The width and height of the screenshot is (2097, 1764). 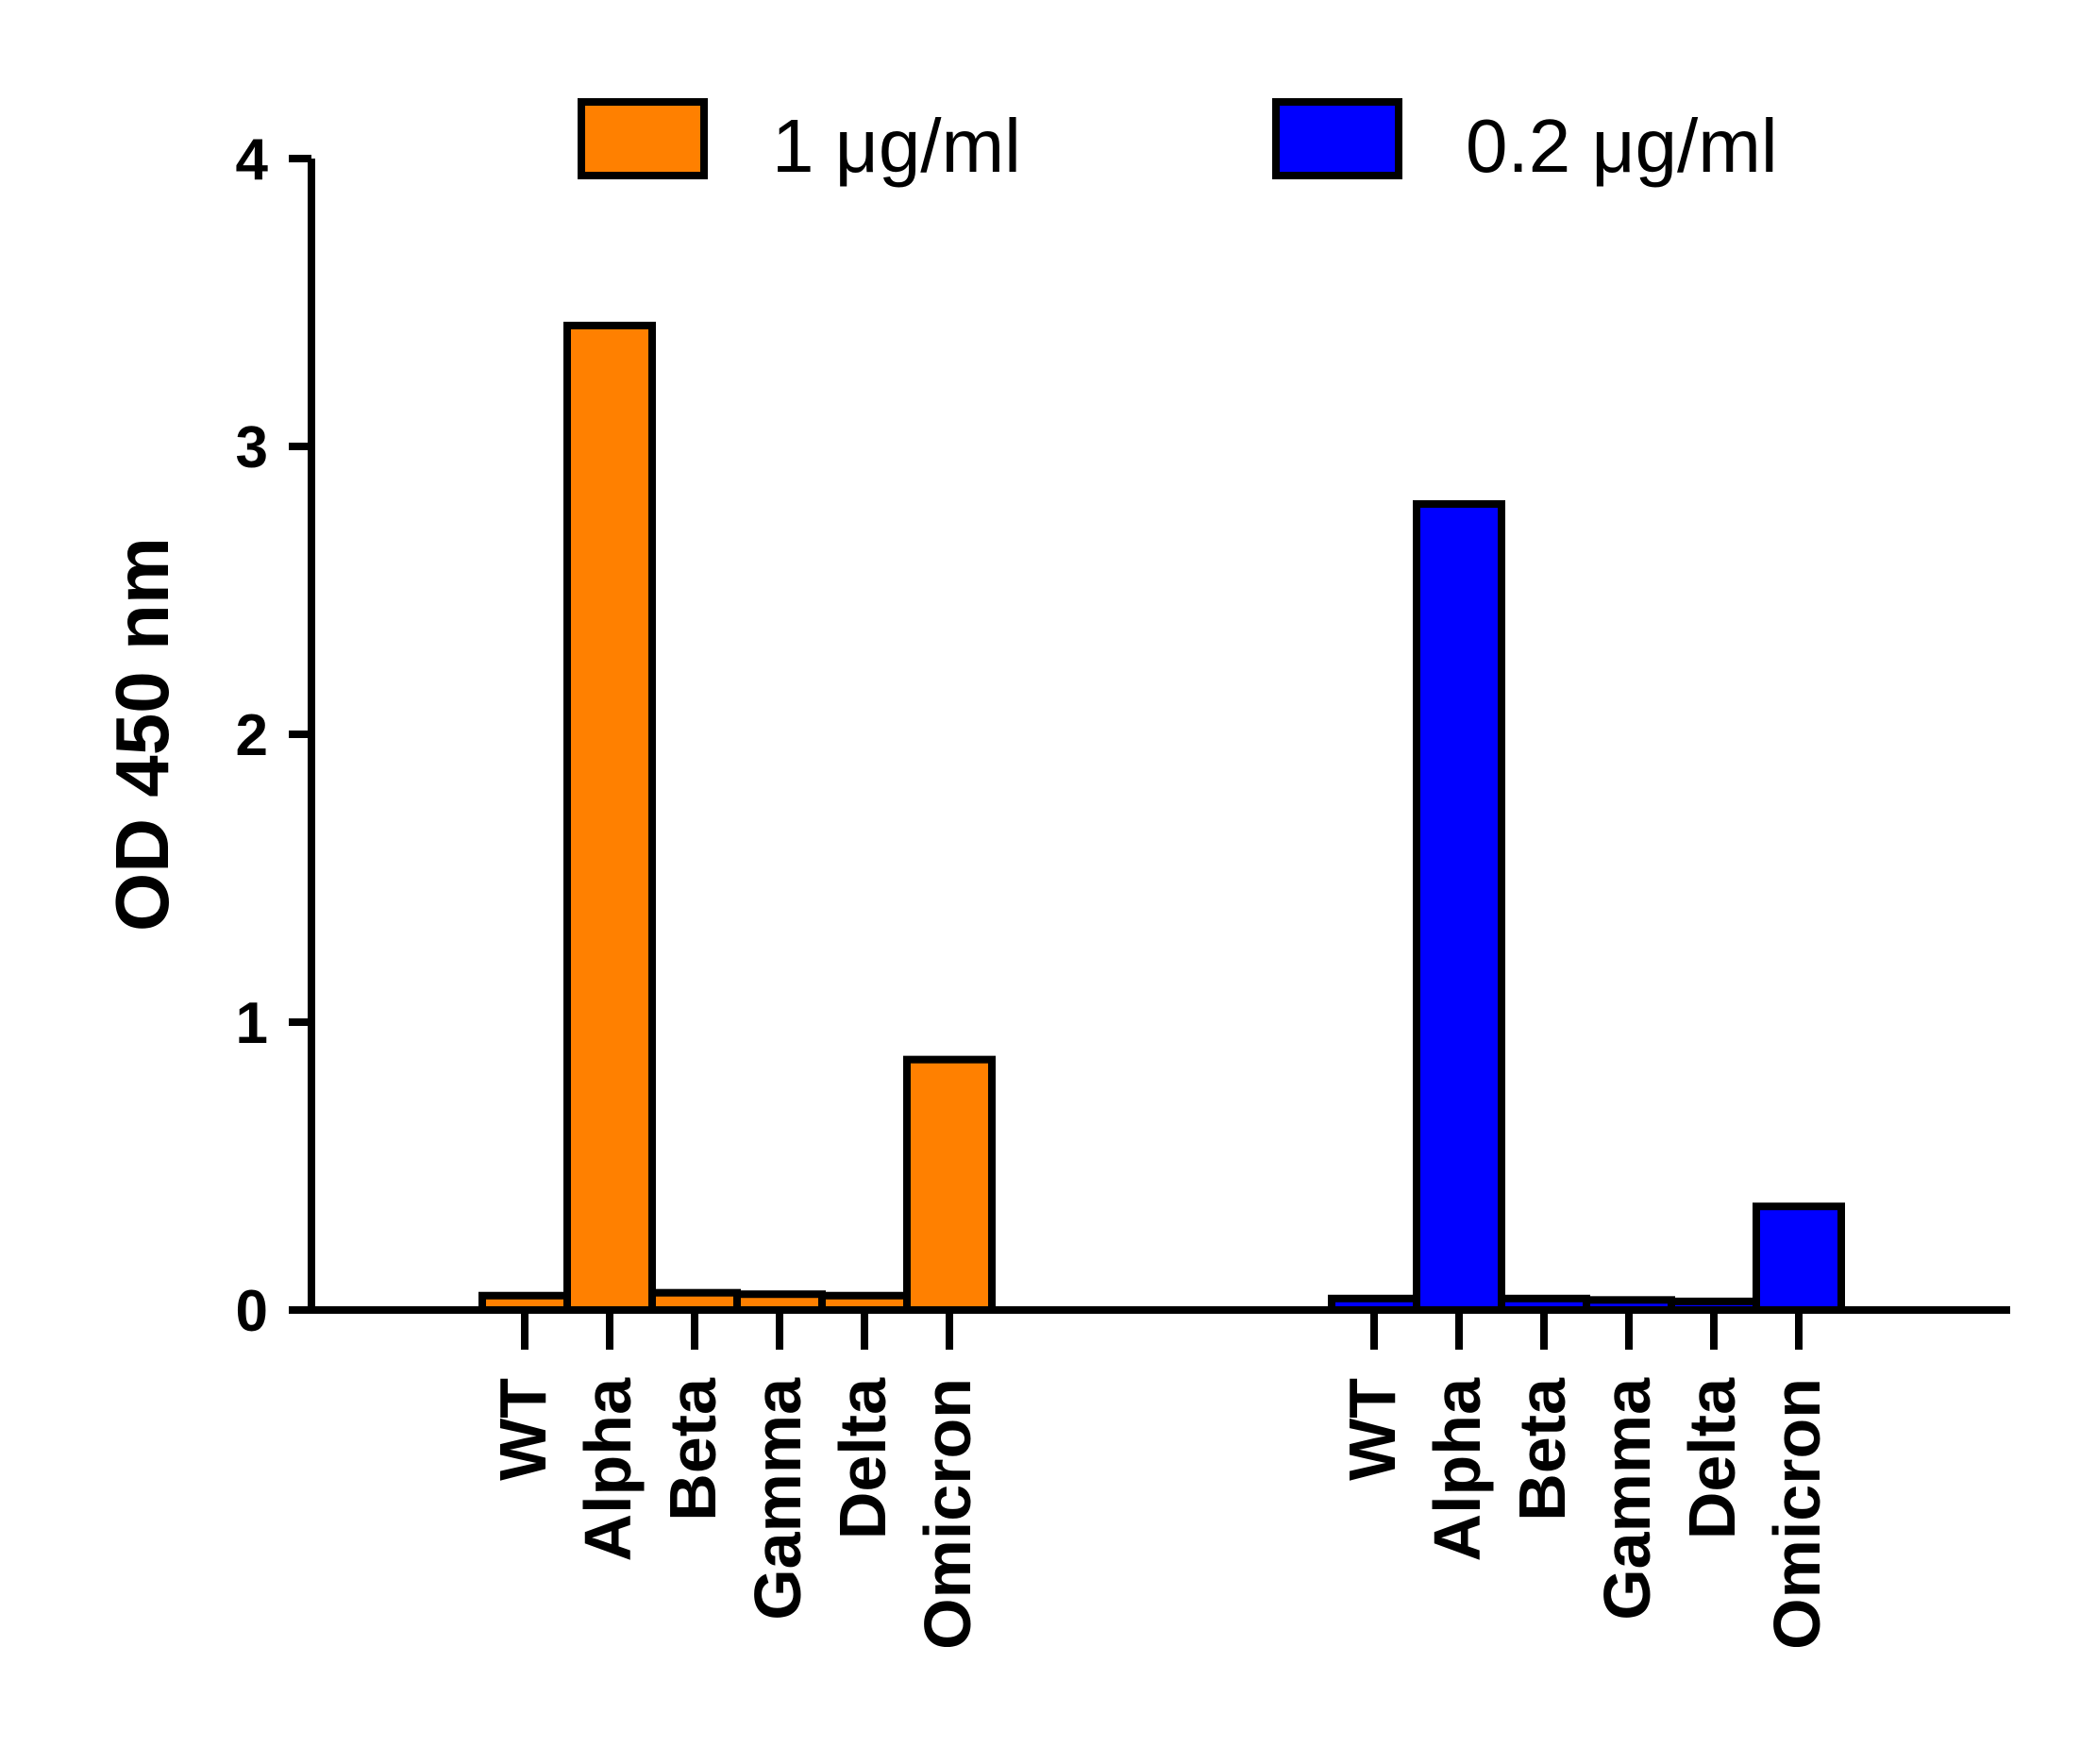 What do you see at coordinates (609, 817) in the screenshot?
I see `bar-high-alpha` at bounding box center [609, 817].